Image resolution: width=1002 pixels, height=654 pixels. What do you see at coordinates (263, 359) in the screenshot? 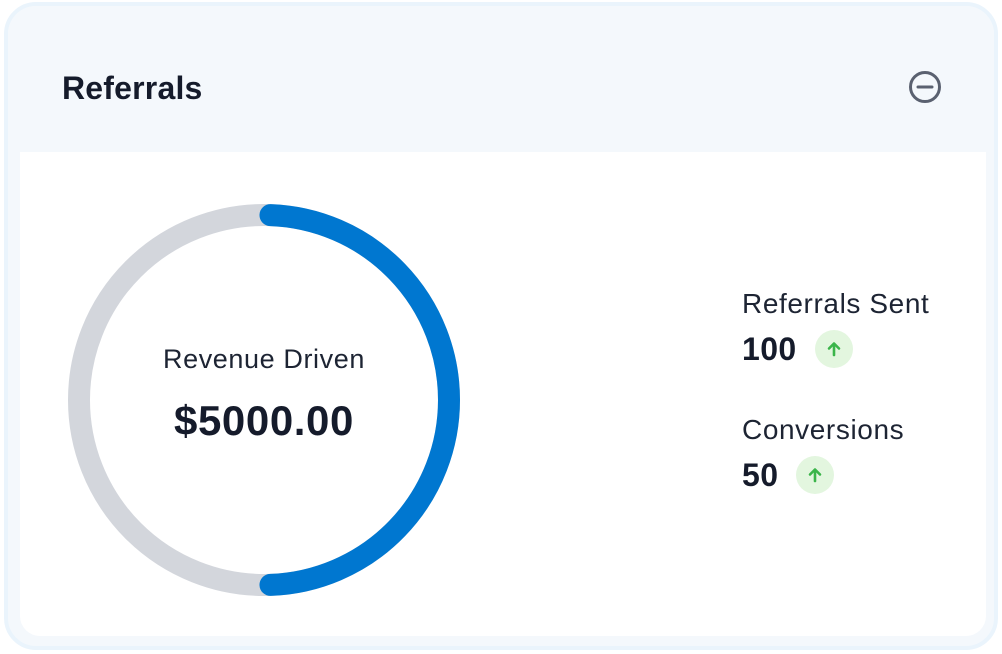
I see `revenue-label: Revenue Driven` at bounding box center [263, 359].